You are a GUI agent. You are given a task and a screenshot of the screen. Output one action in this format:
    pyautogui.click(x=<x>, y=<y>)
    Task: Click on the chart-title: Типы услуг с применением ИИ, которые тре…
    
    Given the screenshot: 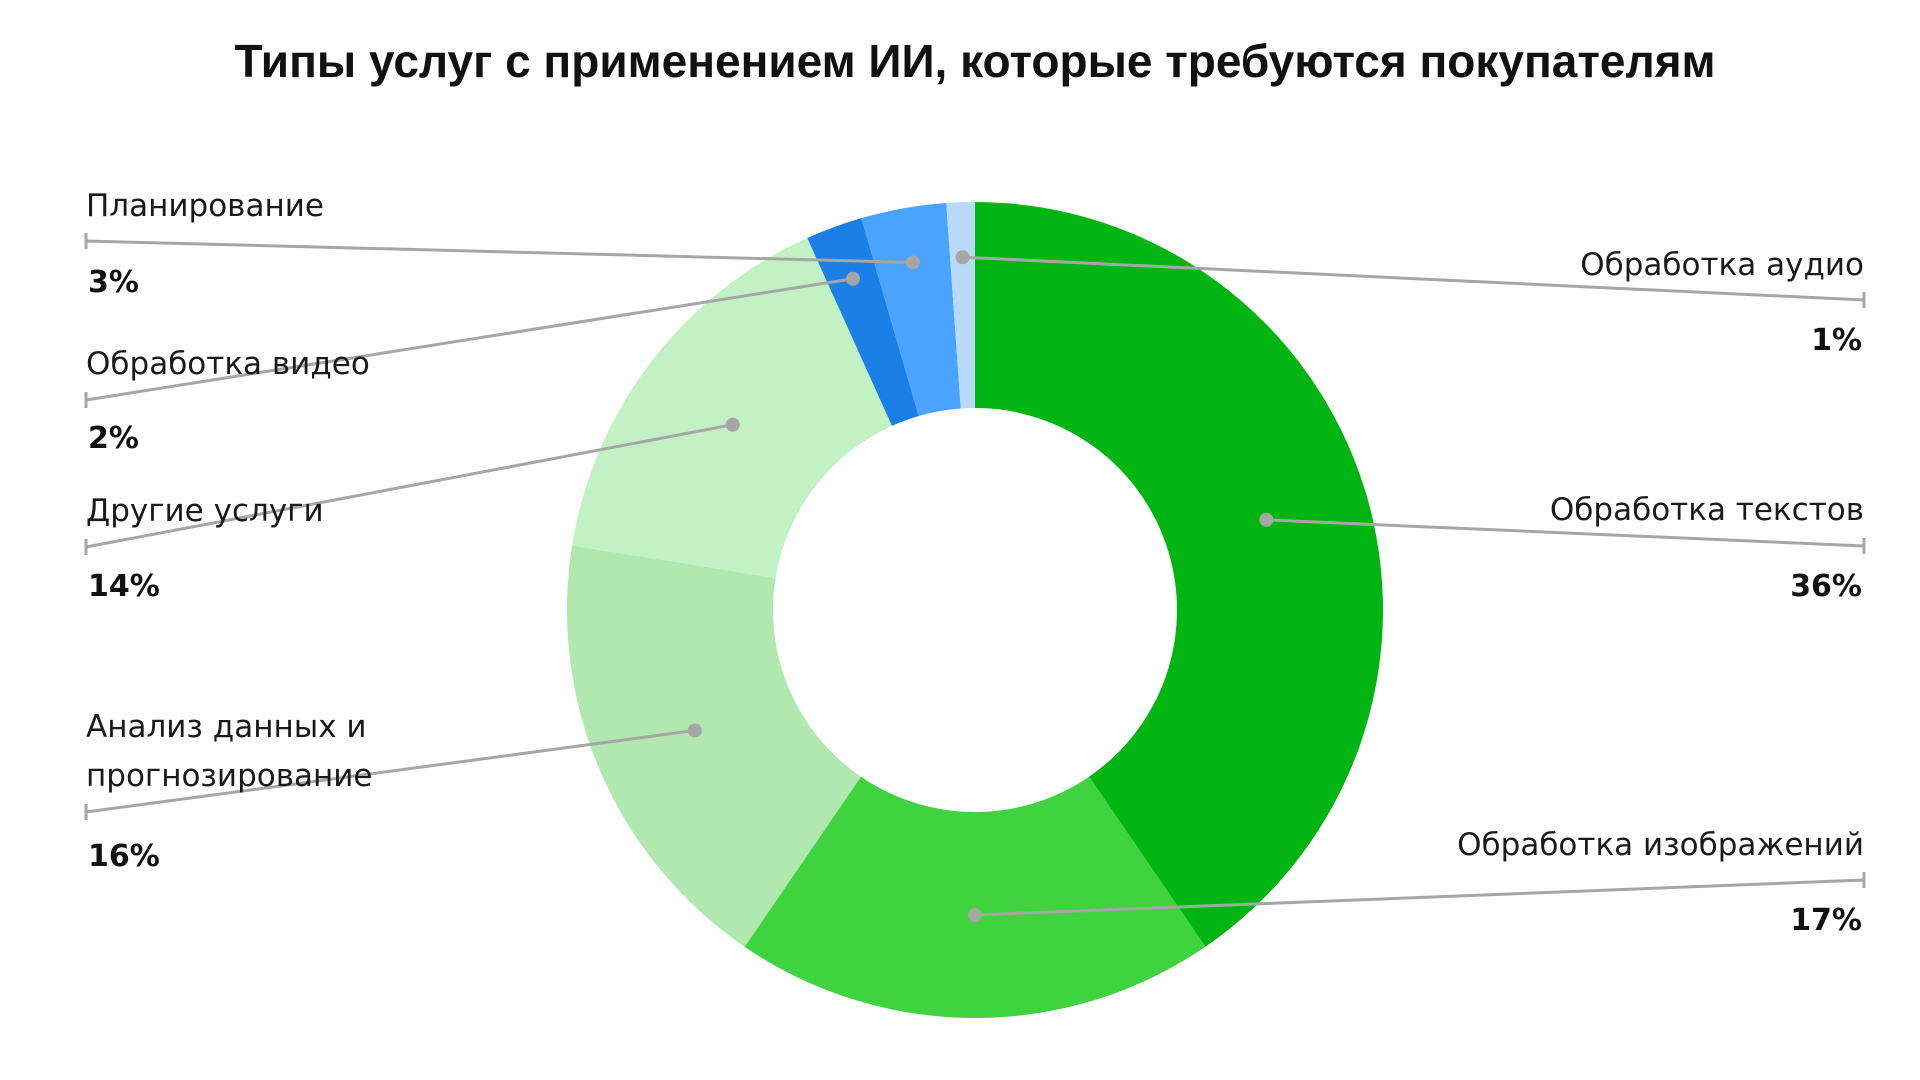 What is the action you would take?
    pyautogui.click(x=974, y=61)
    